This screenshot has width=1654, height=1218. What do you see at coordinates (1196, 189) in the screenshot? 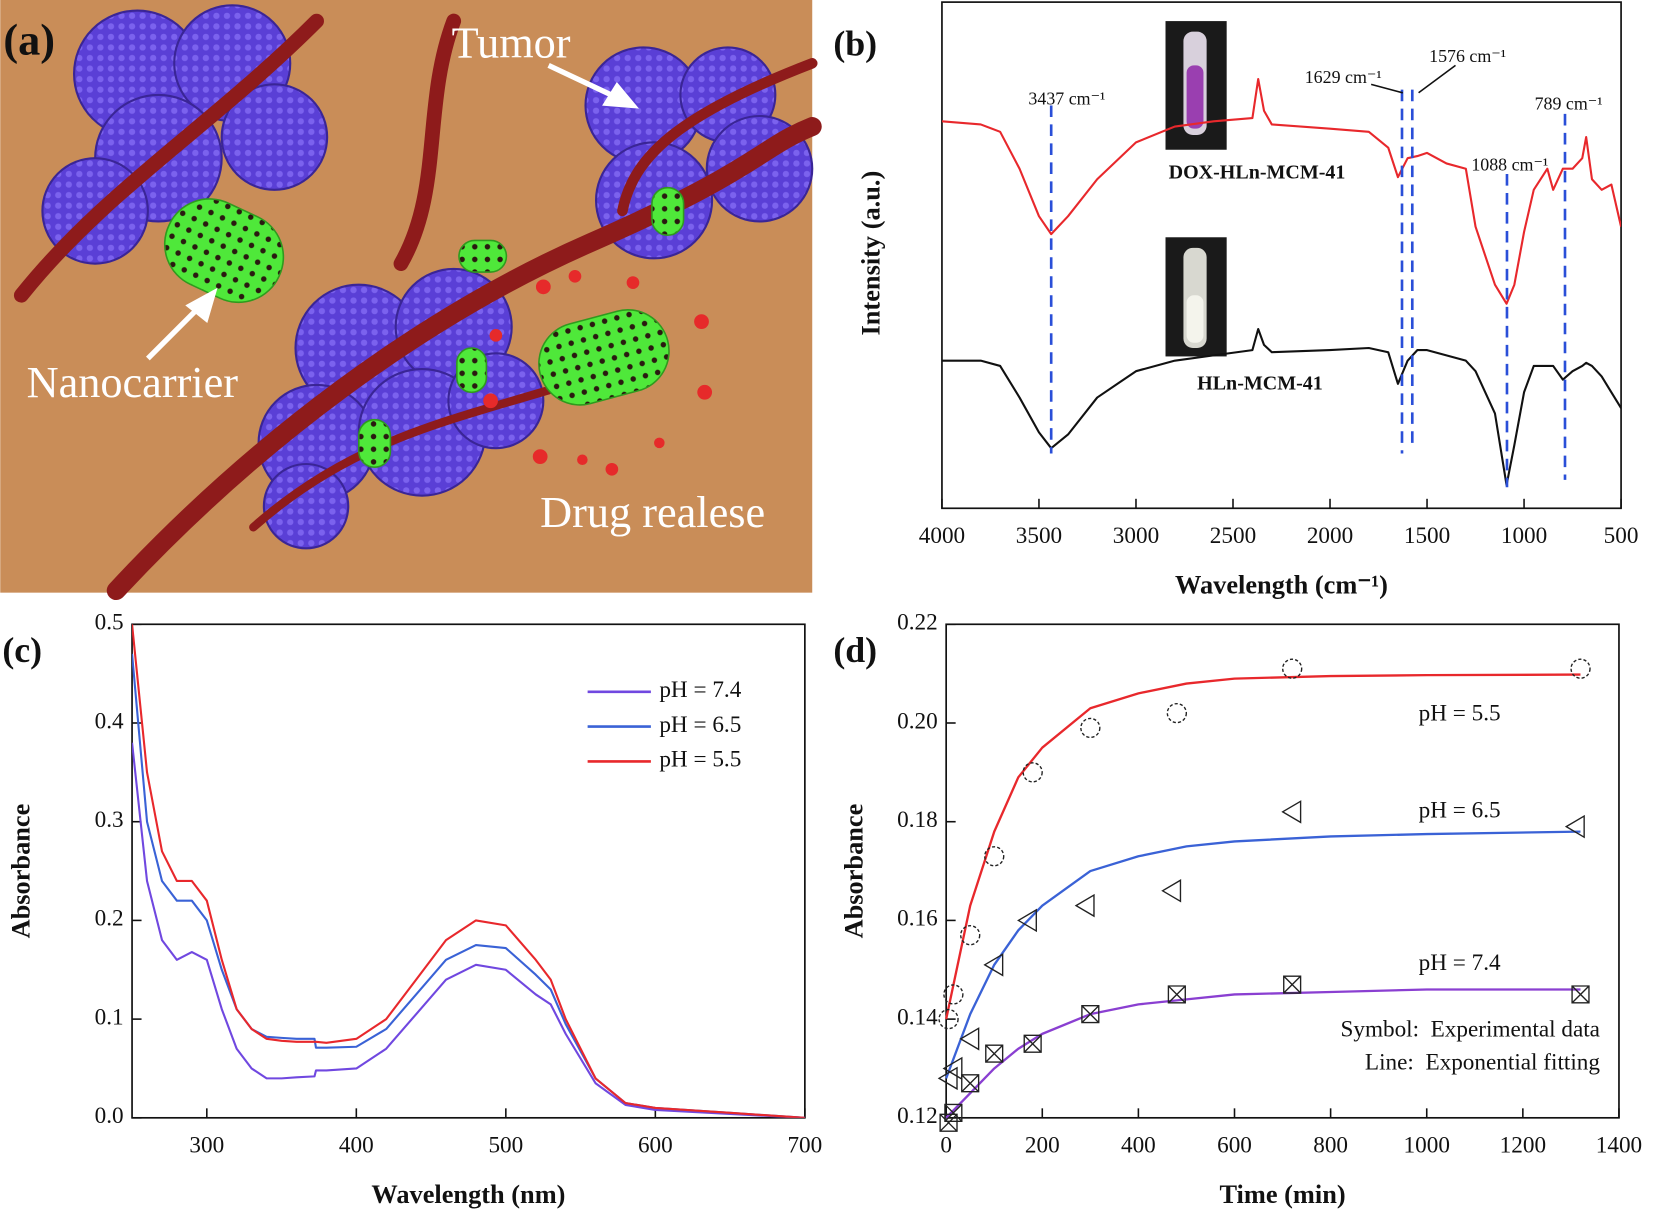
I see `vial-photos` at bounding box center [1196, 189].